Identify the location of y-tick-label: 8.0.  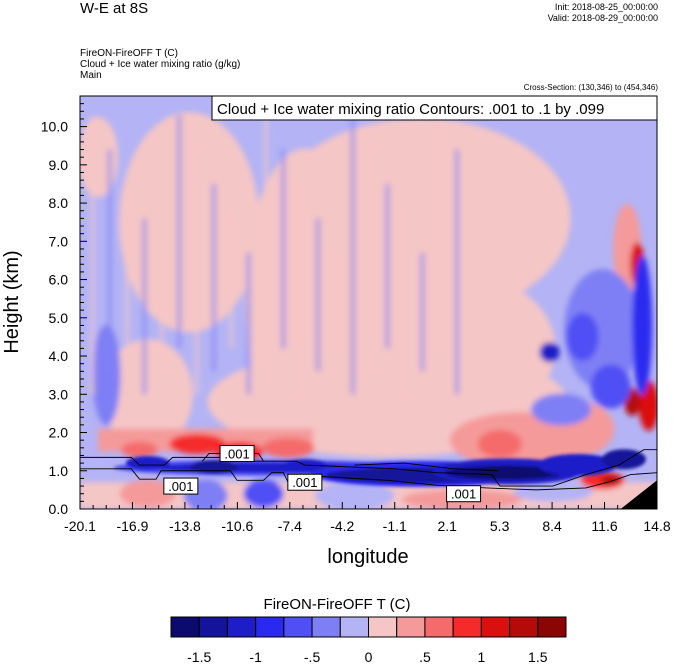
(59, 203).